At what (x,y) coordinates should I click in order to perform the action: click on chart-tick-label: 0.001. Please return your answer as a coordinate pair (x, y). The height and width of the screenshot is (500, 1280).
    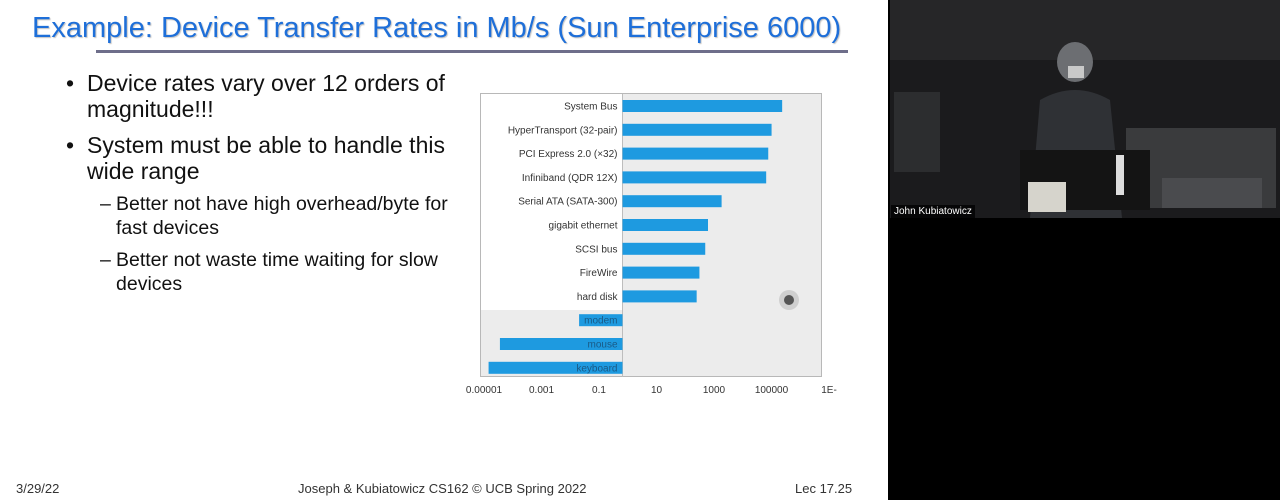
    Looking at the image, I should click on (541, 390).